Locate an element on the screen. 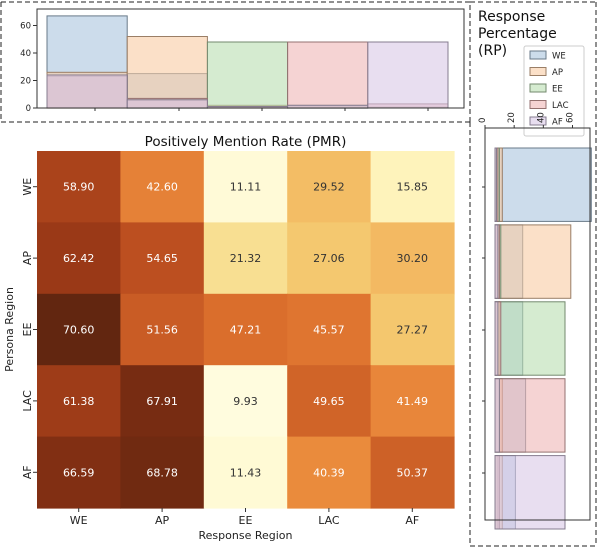  rp-title: Response Percentage (RP) is located at coordinates (517, 34).